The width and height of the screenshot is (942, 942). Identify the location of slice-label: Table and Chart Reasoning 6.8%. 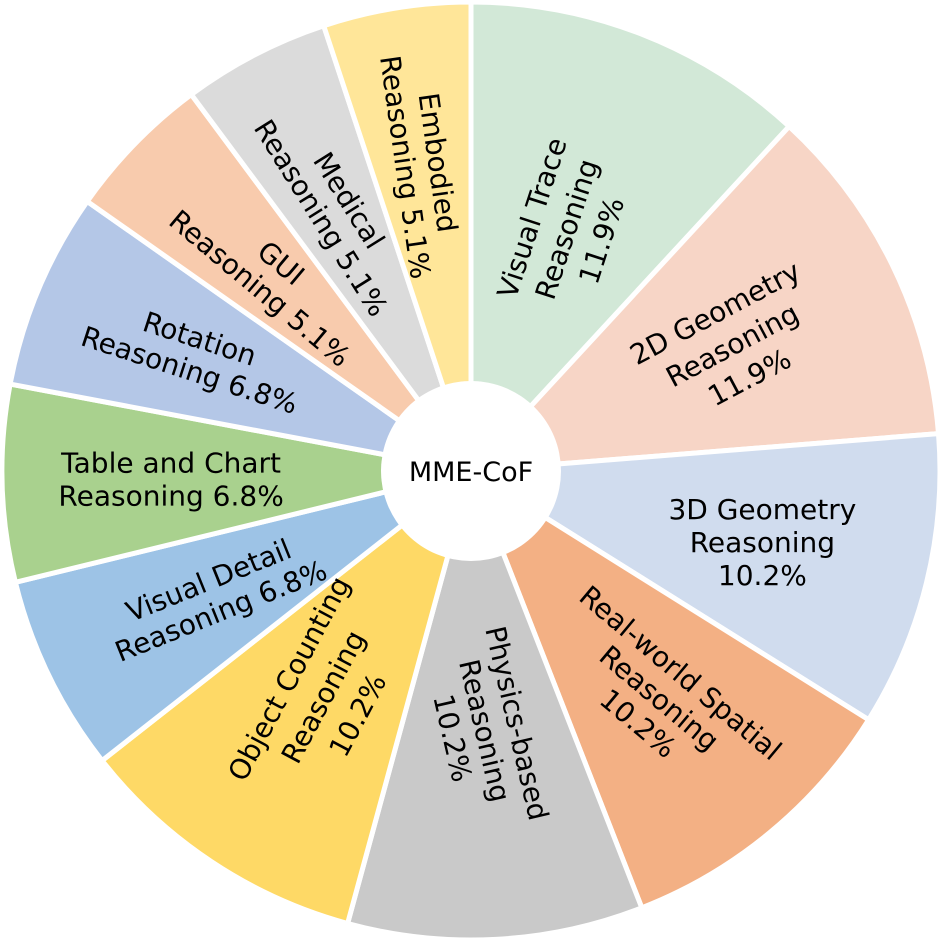
(170, 479).